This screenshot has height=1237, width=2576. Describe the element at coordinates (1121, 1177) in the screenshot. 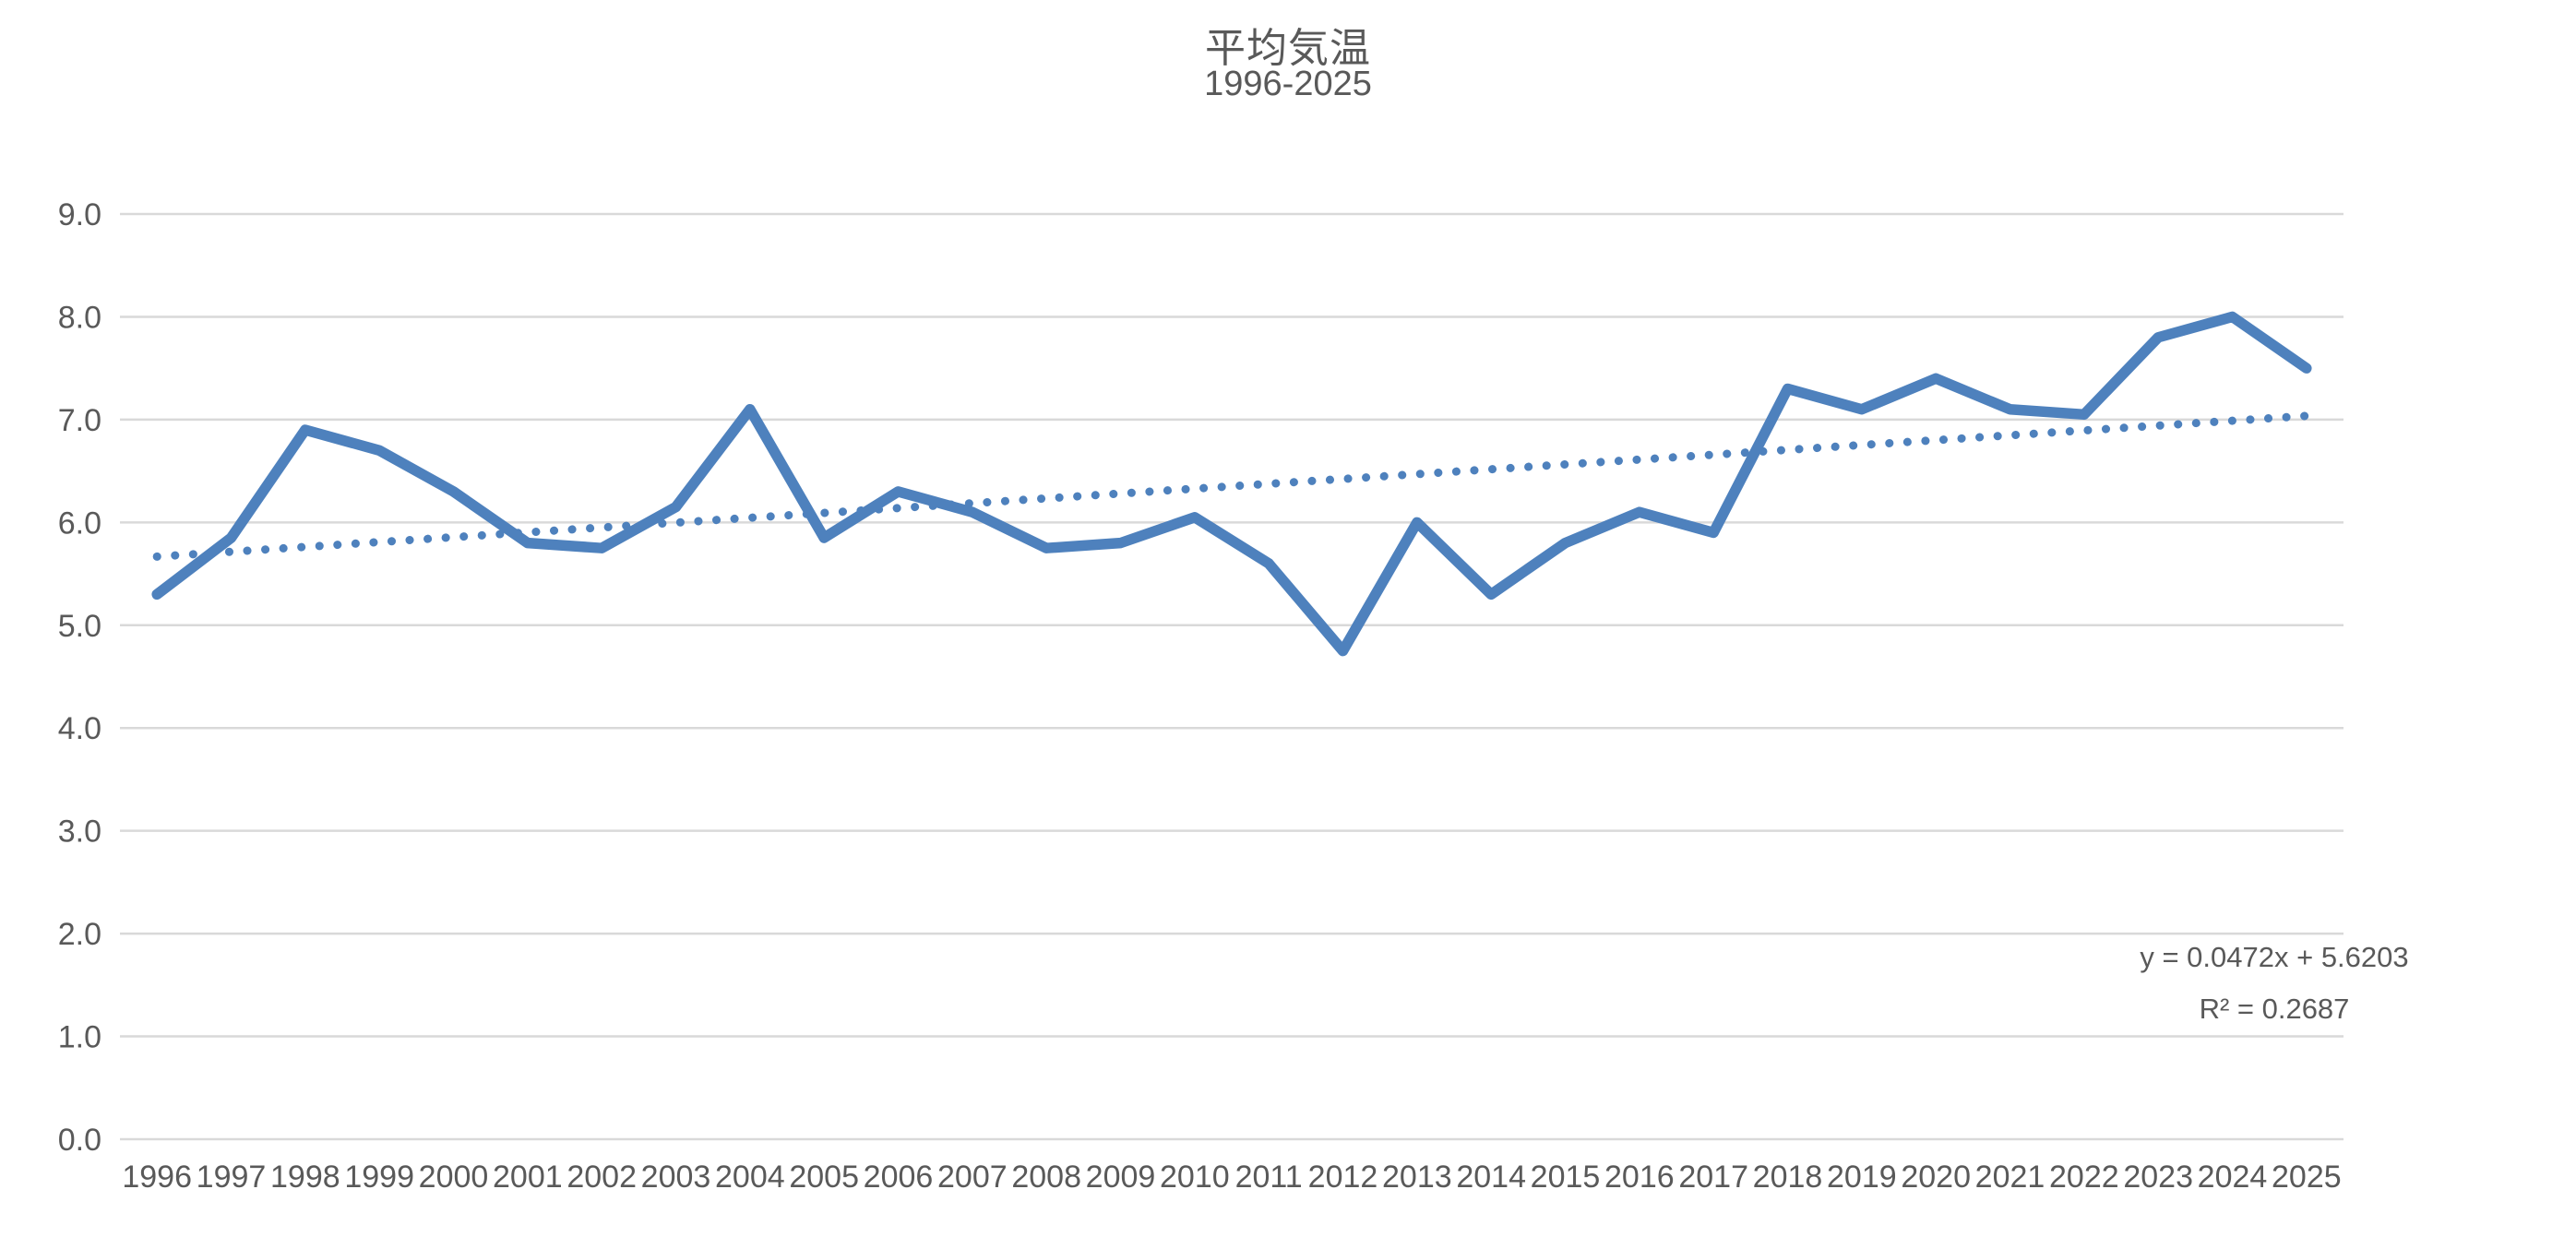

I see `x-axis-label: 2009` at that location.